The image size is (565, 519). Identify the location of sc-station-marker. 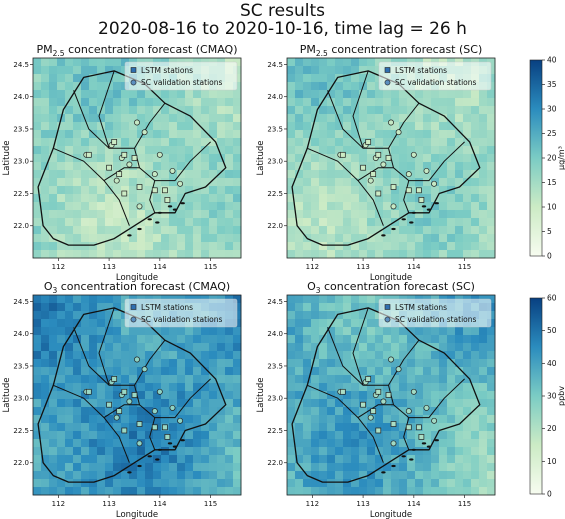
(370, 180).